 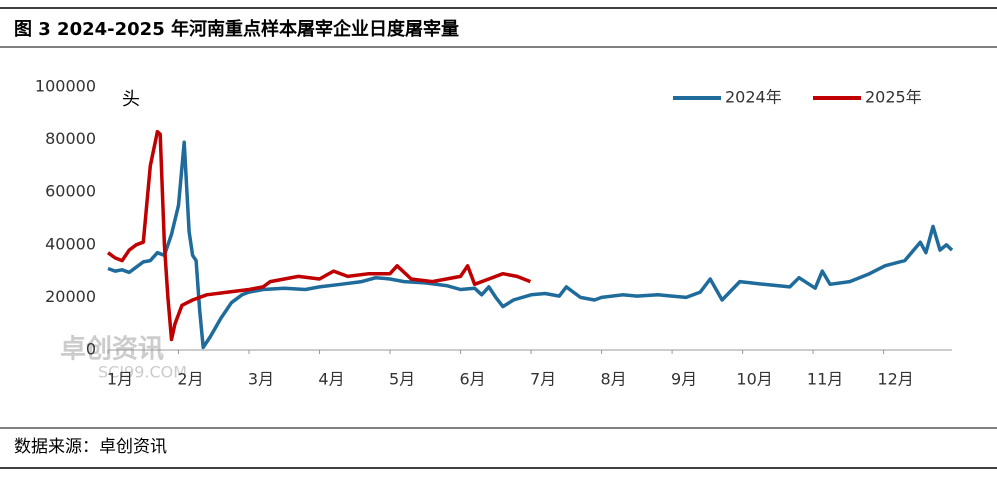 What do you see at coordinates (753, 97) in the screenshot?
I see `legend-label: 2024年` at bounding box center [753, 97].